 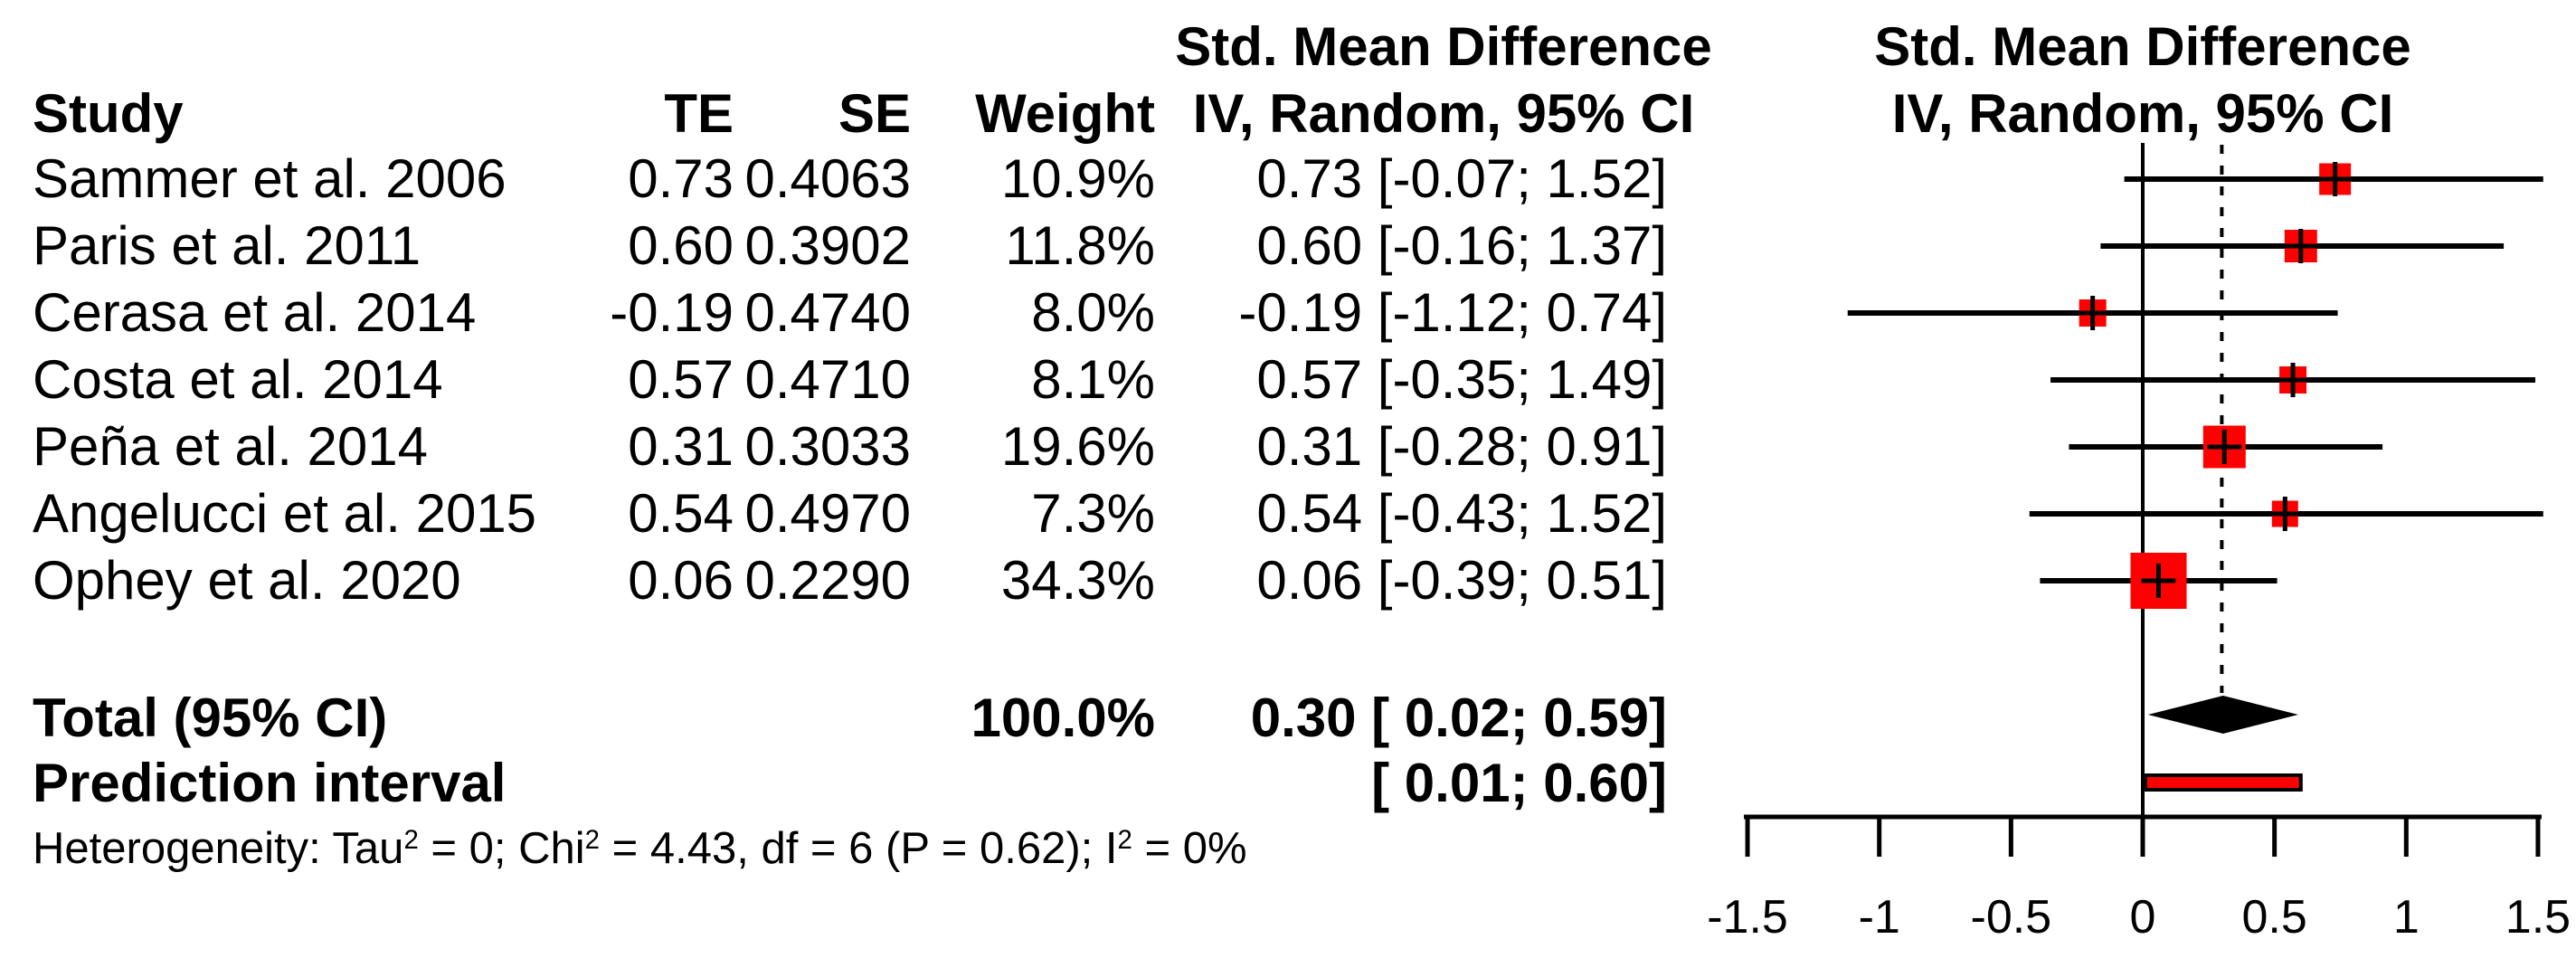 I want to click on study-se: 0.4970, so click(x=827, y=513).